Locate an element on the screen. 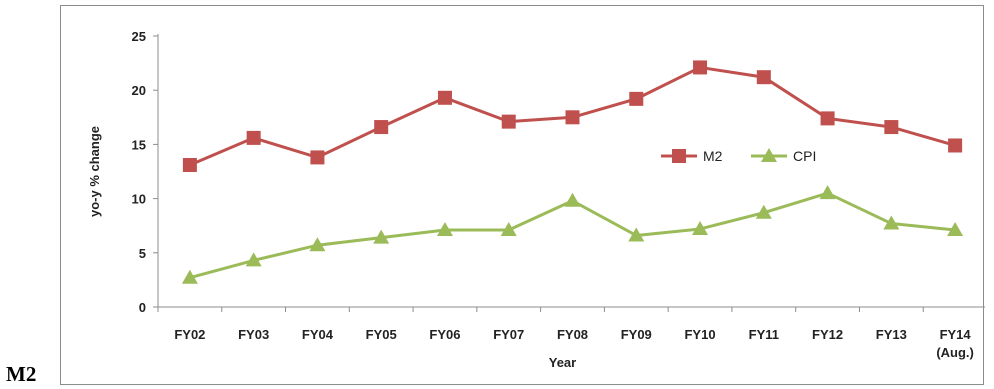 Image resolution: width=994 pixels, height=389 pixels. x-axis-title: Year is located at coordinates (562, 362).